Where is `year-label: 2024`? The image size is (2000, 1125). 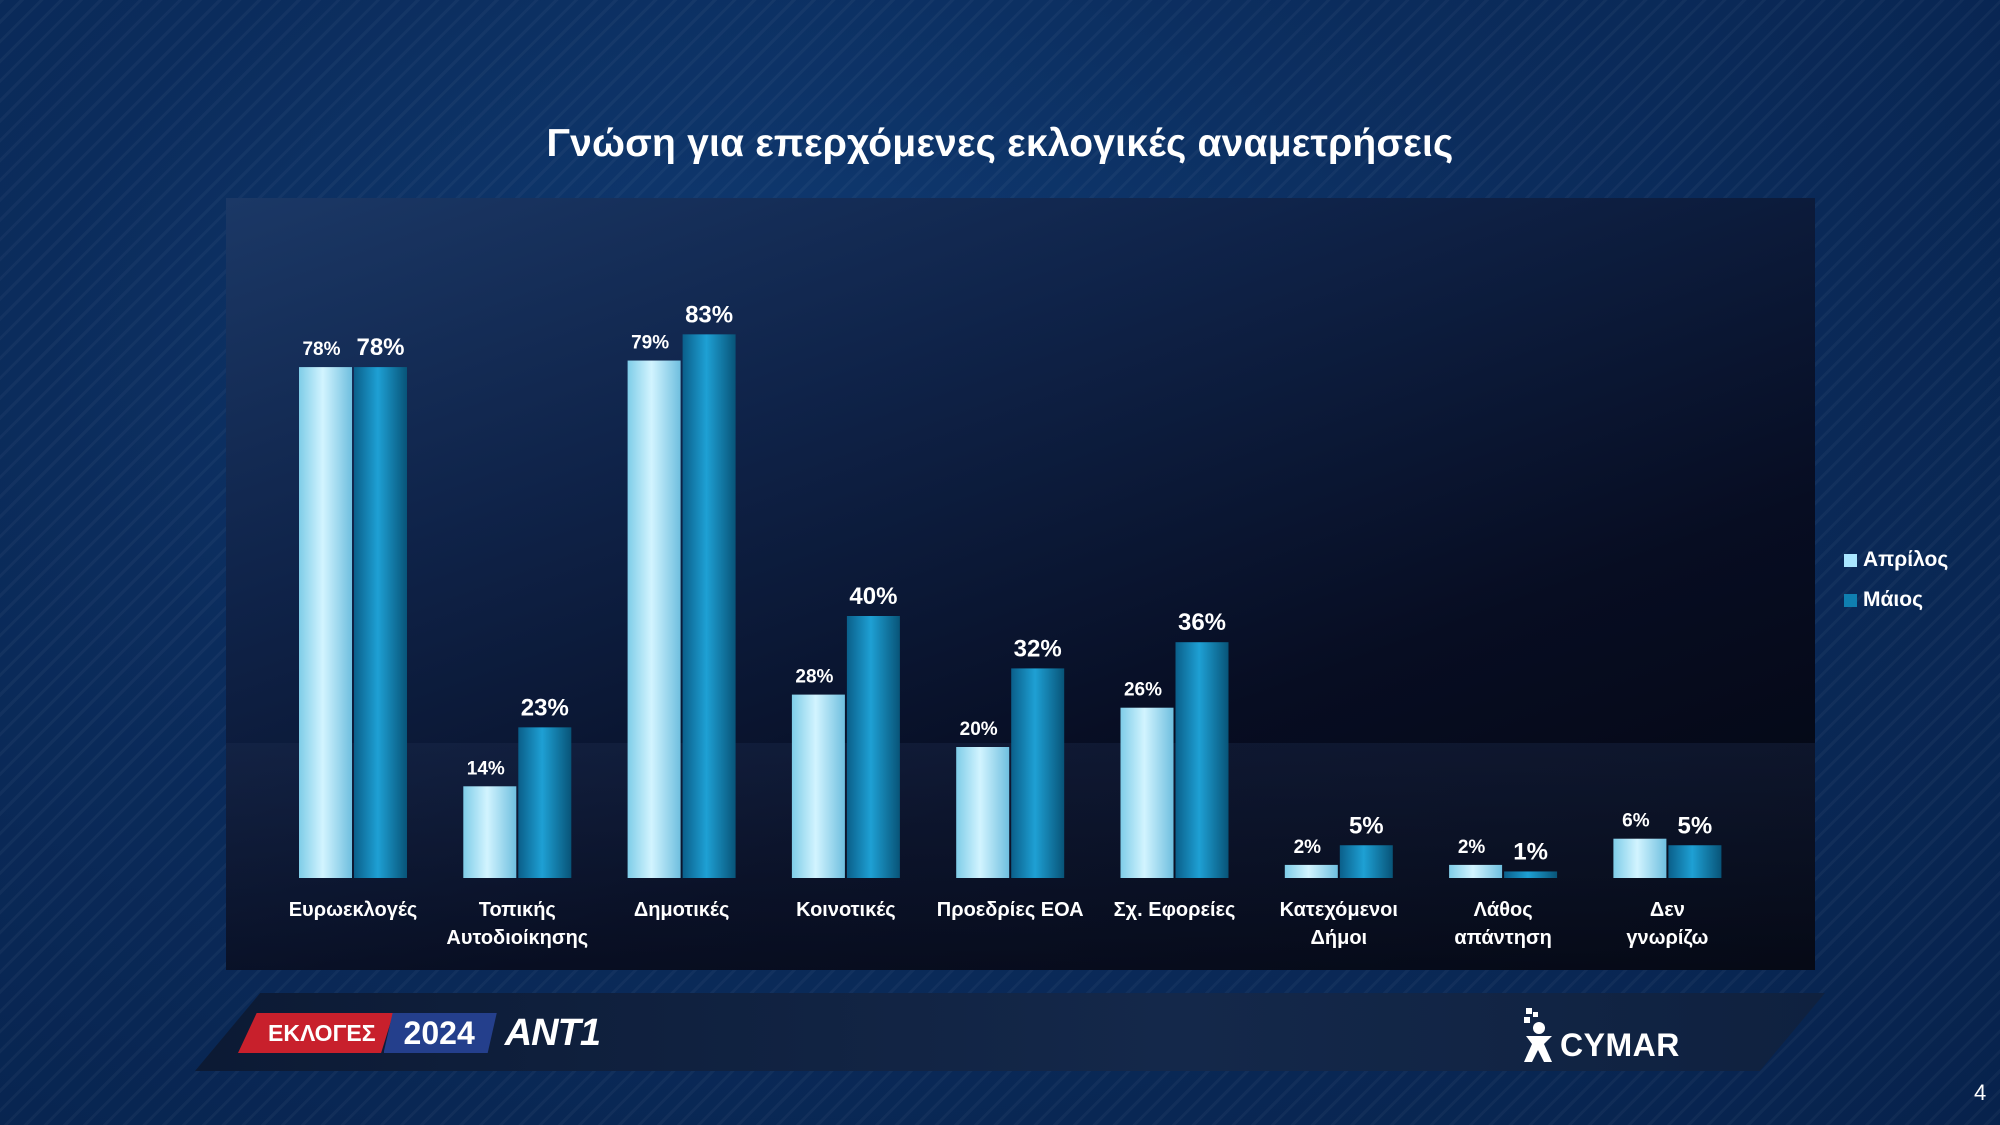
year-label: 2024 is located at coordinates (440, 1033).